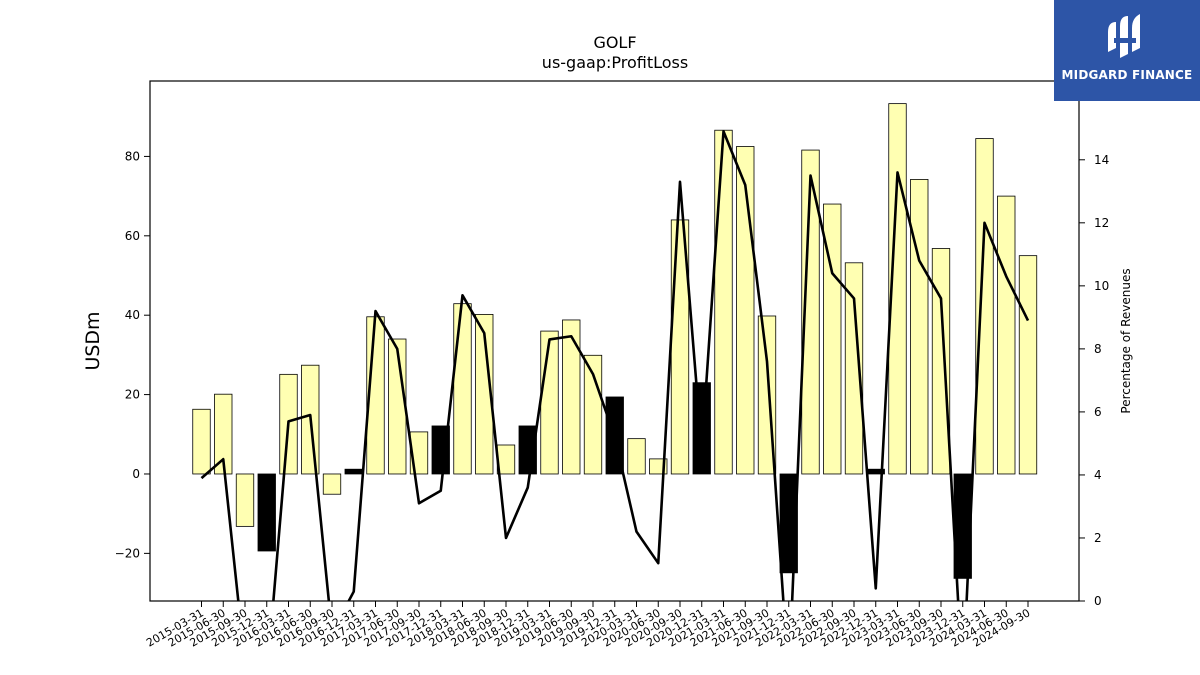 The width and height of the screenshot is (1200, 675). I want to click on y2-tick-label: 8, so click(1098, 349).